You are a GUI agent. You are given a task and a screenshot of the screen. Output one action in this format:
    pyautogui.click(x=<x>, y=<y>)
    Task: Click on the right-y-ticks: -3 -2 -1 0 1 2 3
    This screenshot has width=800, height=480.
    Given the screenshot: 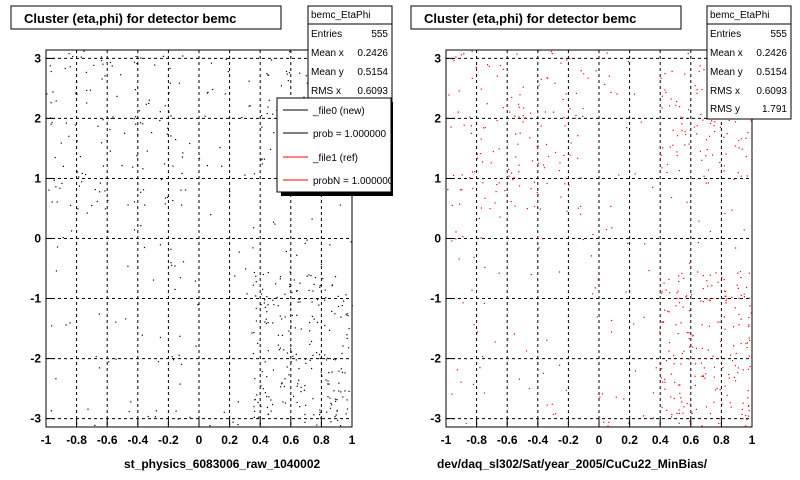 What is the action you would take?
    pyautogui.click(x=442, y=238)
    